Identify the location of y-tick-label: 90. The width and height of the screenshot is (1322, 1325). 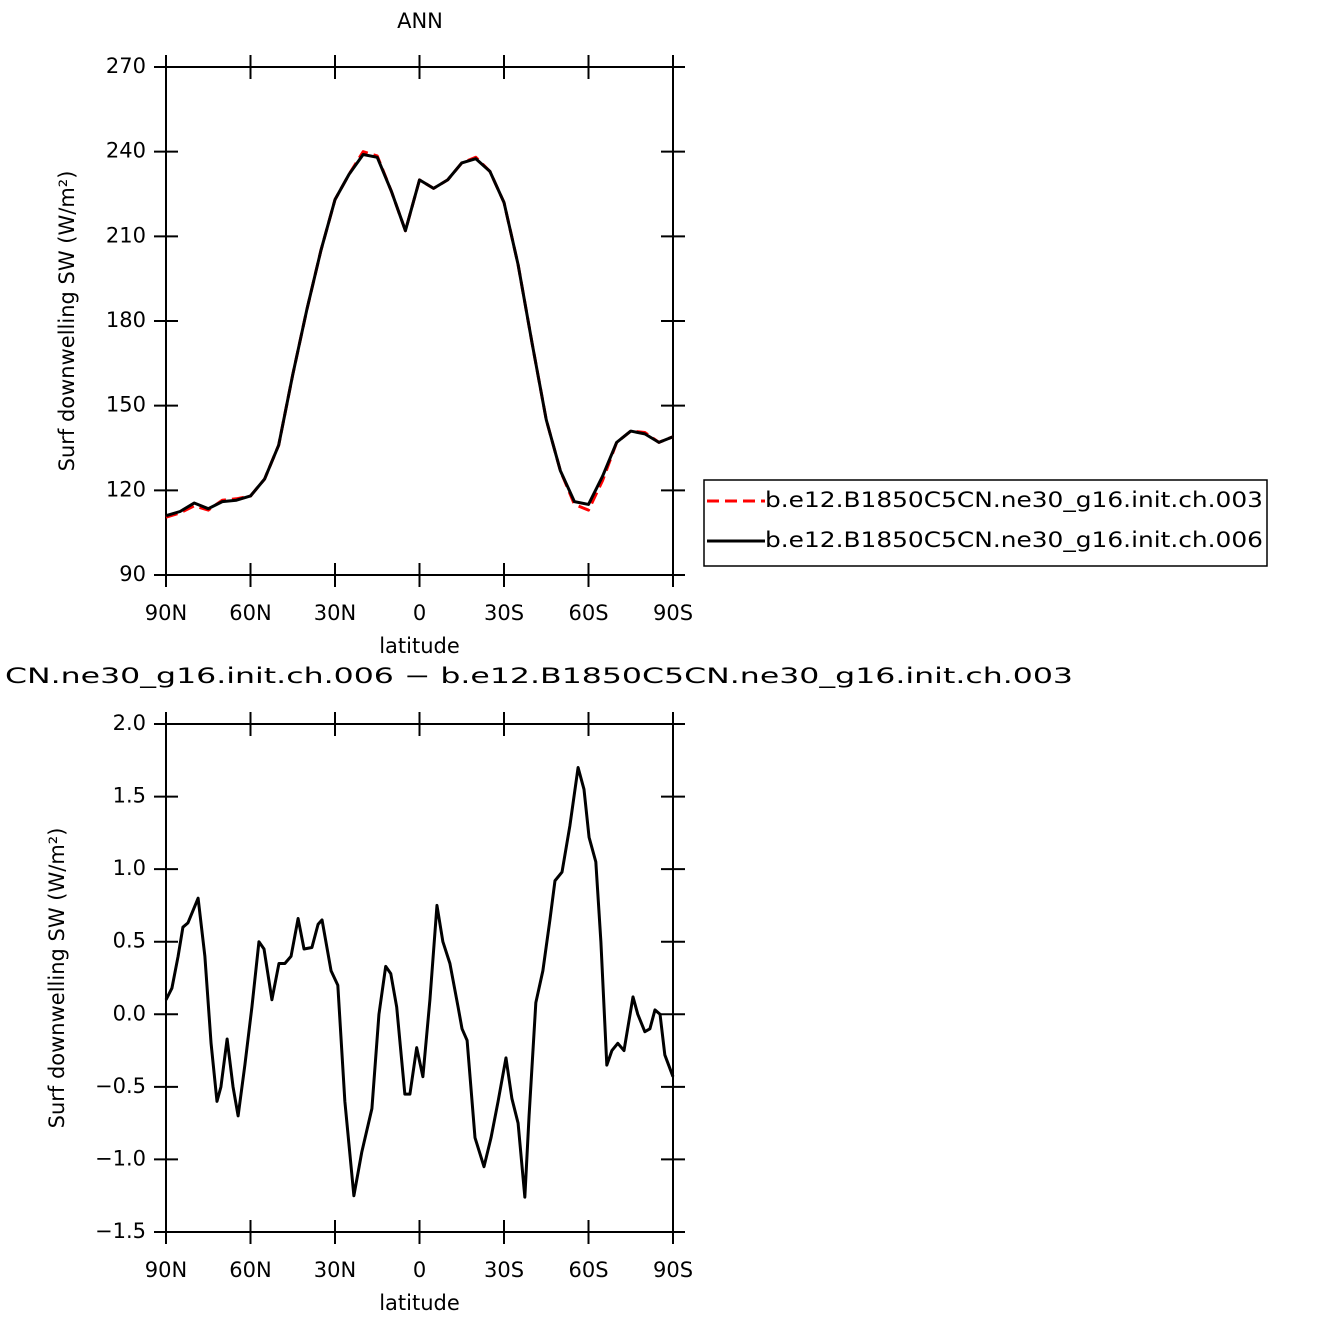
(132, 574).